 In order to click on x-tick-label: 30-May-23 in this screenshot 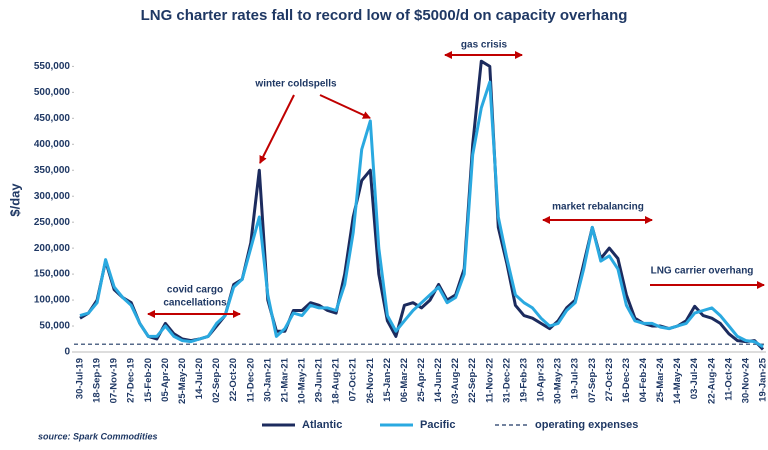, I will do `click(558, 381)`.